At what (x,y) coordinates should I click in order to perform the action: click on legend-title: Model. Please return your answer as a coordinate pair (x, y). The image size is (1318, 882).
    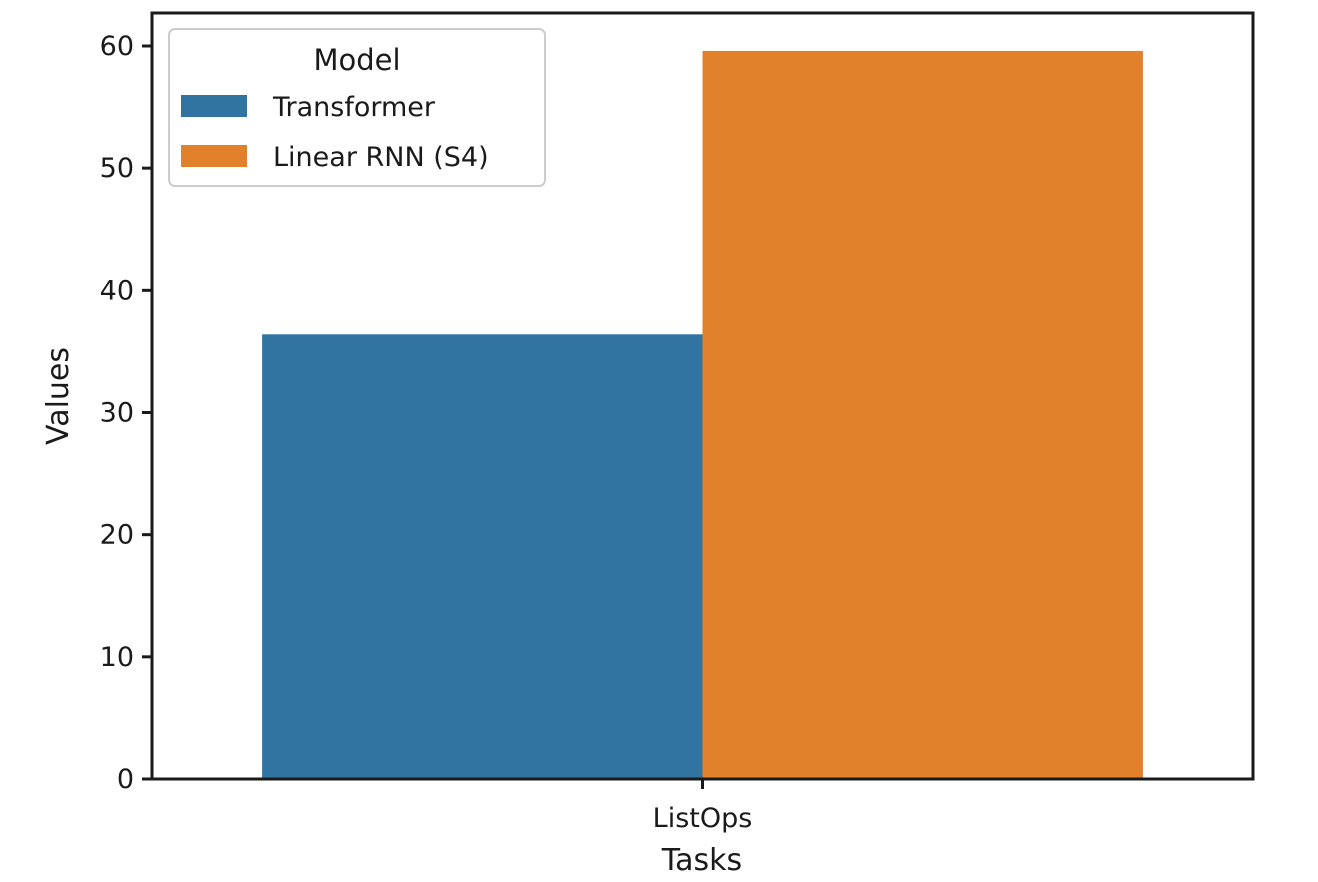
    Looking at the image, I should click on (356, 60).